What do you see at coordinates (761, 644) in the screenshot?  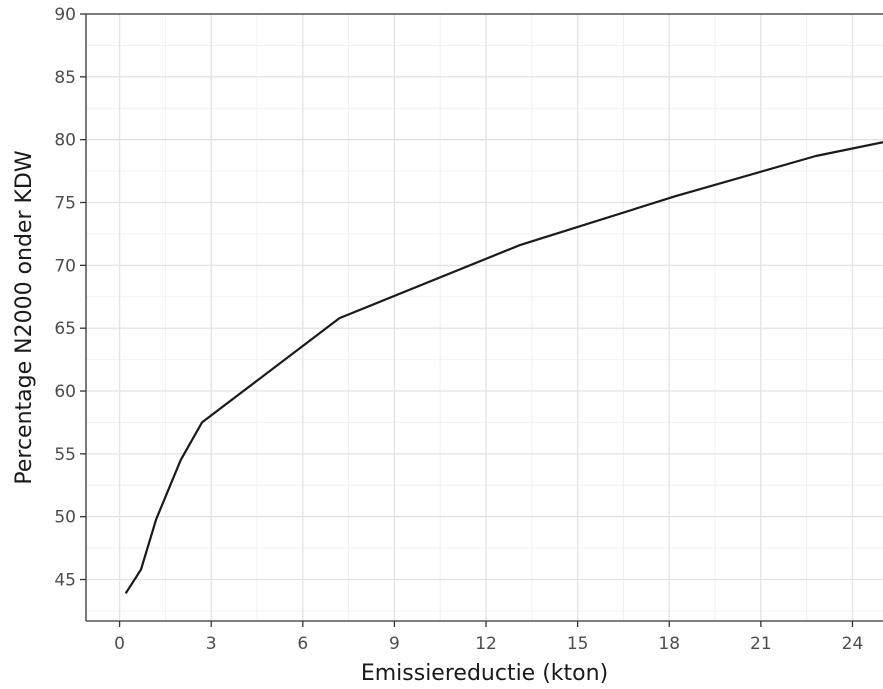 I see `x-tick-label: 21` at bounding box center [761, 644].